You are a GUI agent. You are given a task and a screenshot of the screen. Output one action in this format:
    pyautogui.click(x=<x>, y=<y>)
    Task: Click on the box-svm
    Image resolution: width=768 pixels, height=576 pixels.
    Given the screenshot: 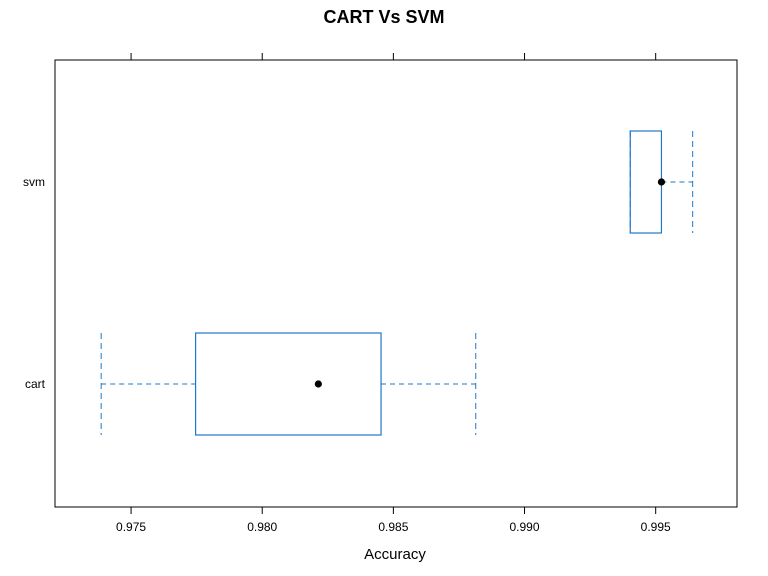 What is the action you would take?
    pyautogui.click(x=661, y=182)
    